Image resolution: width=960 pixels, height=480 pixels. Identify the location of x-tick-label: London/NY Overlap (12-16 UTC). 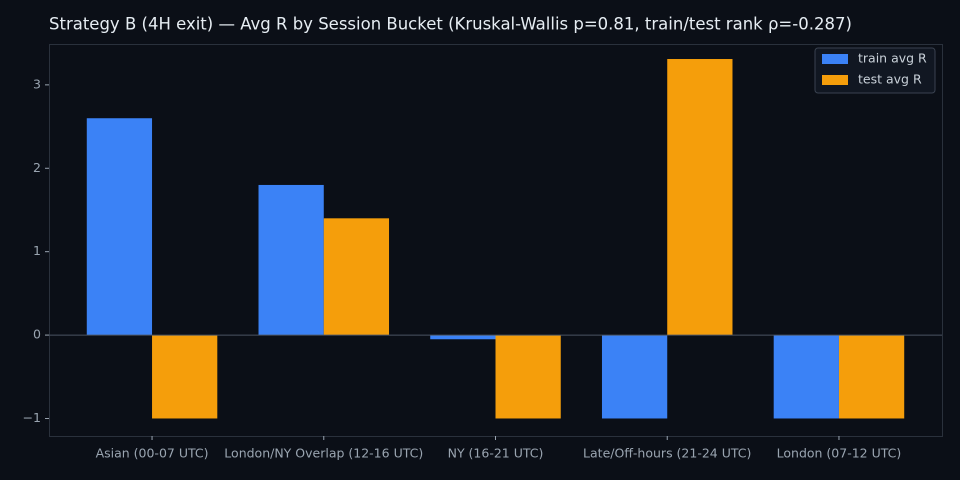
(323, 453).